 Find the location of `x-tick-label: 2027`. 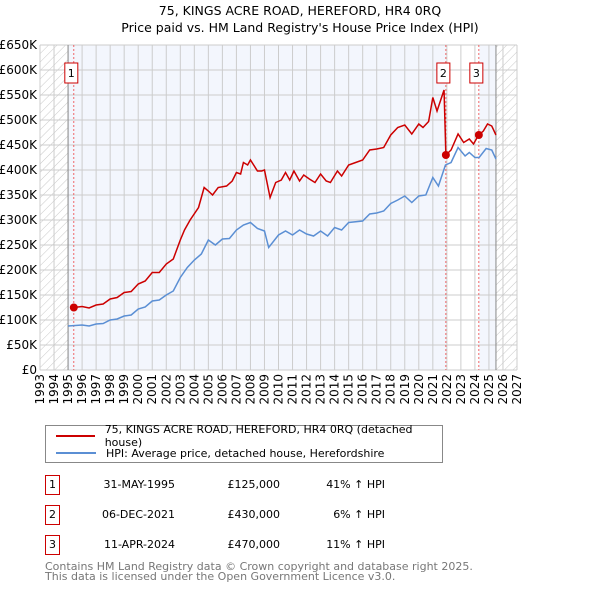

x-tick-label: 2027 is located at coordinates (517, 389).